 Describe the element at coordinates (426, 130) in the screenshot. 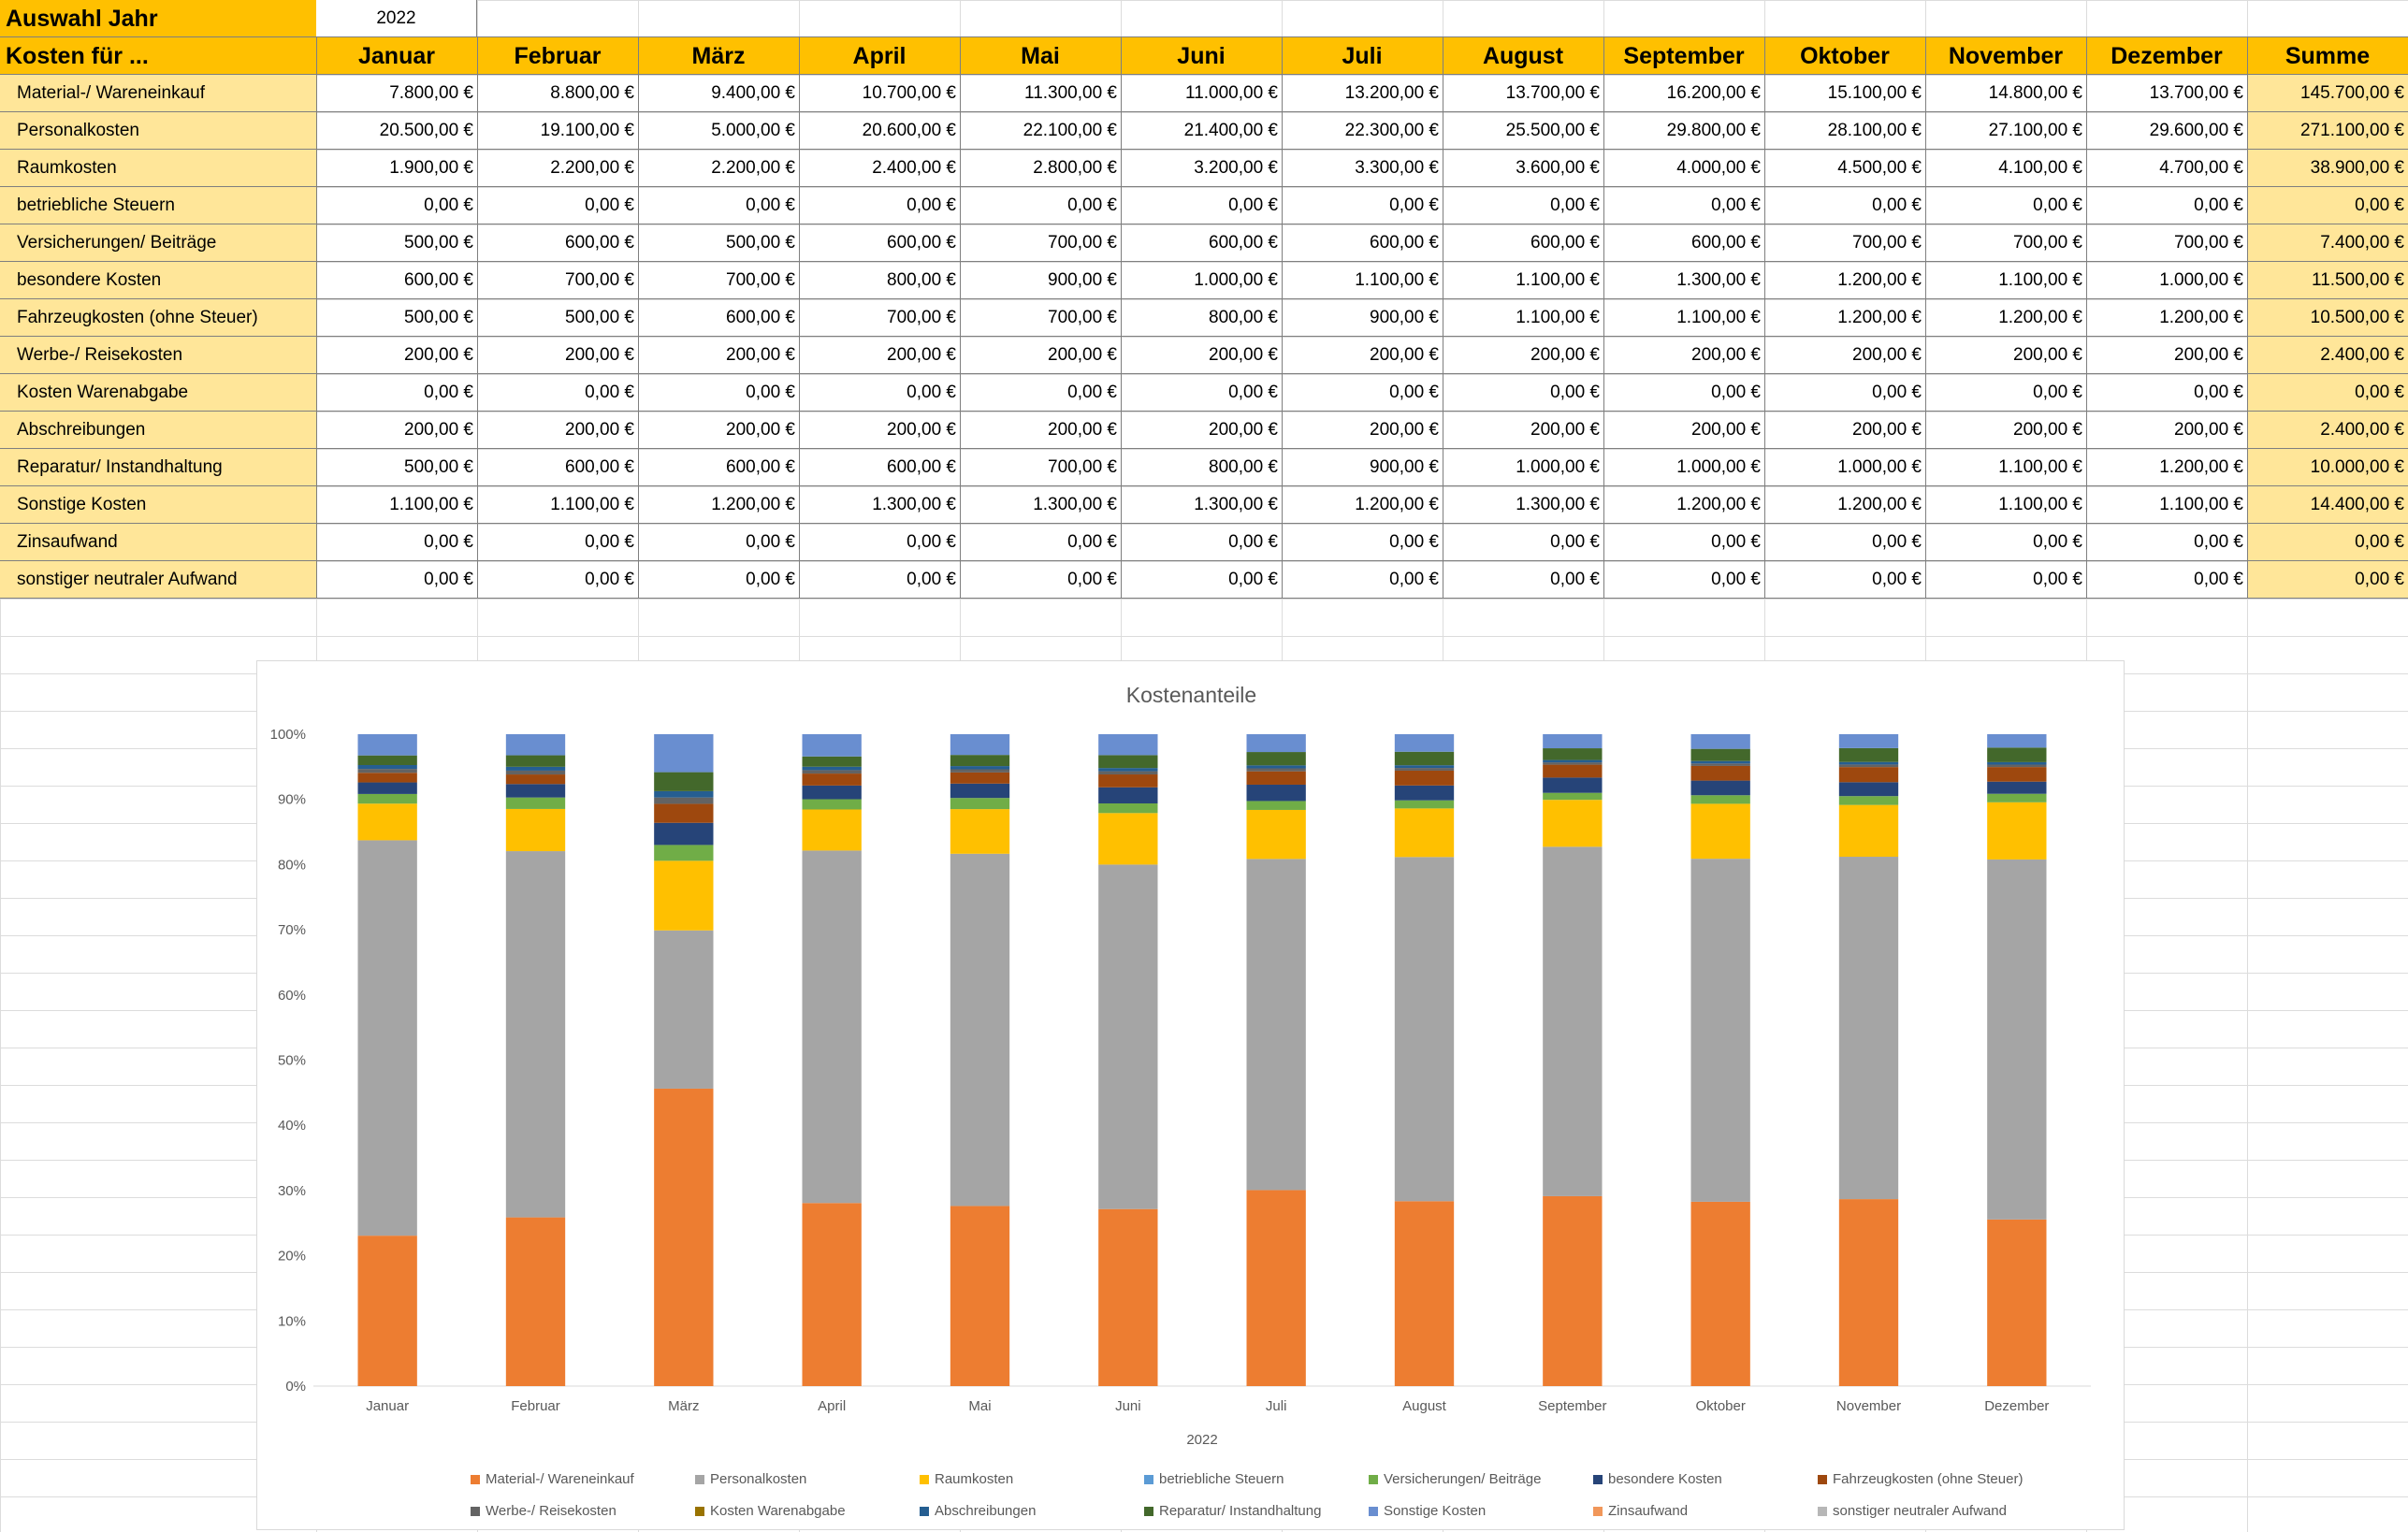

I see `cost-cell: 20.500,00 €` at that location.